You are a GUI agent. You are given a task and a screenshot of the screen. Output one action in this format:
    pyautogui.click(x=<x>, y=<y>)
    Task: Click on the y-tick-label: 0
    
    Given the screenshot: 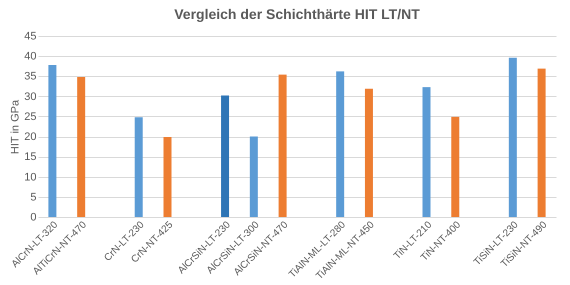 What is the action you would take?
    pyautogui.click(x=33, y=218)
    